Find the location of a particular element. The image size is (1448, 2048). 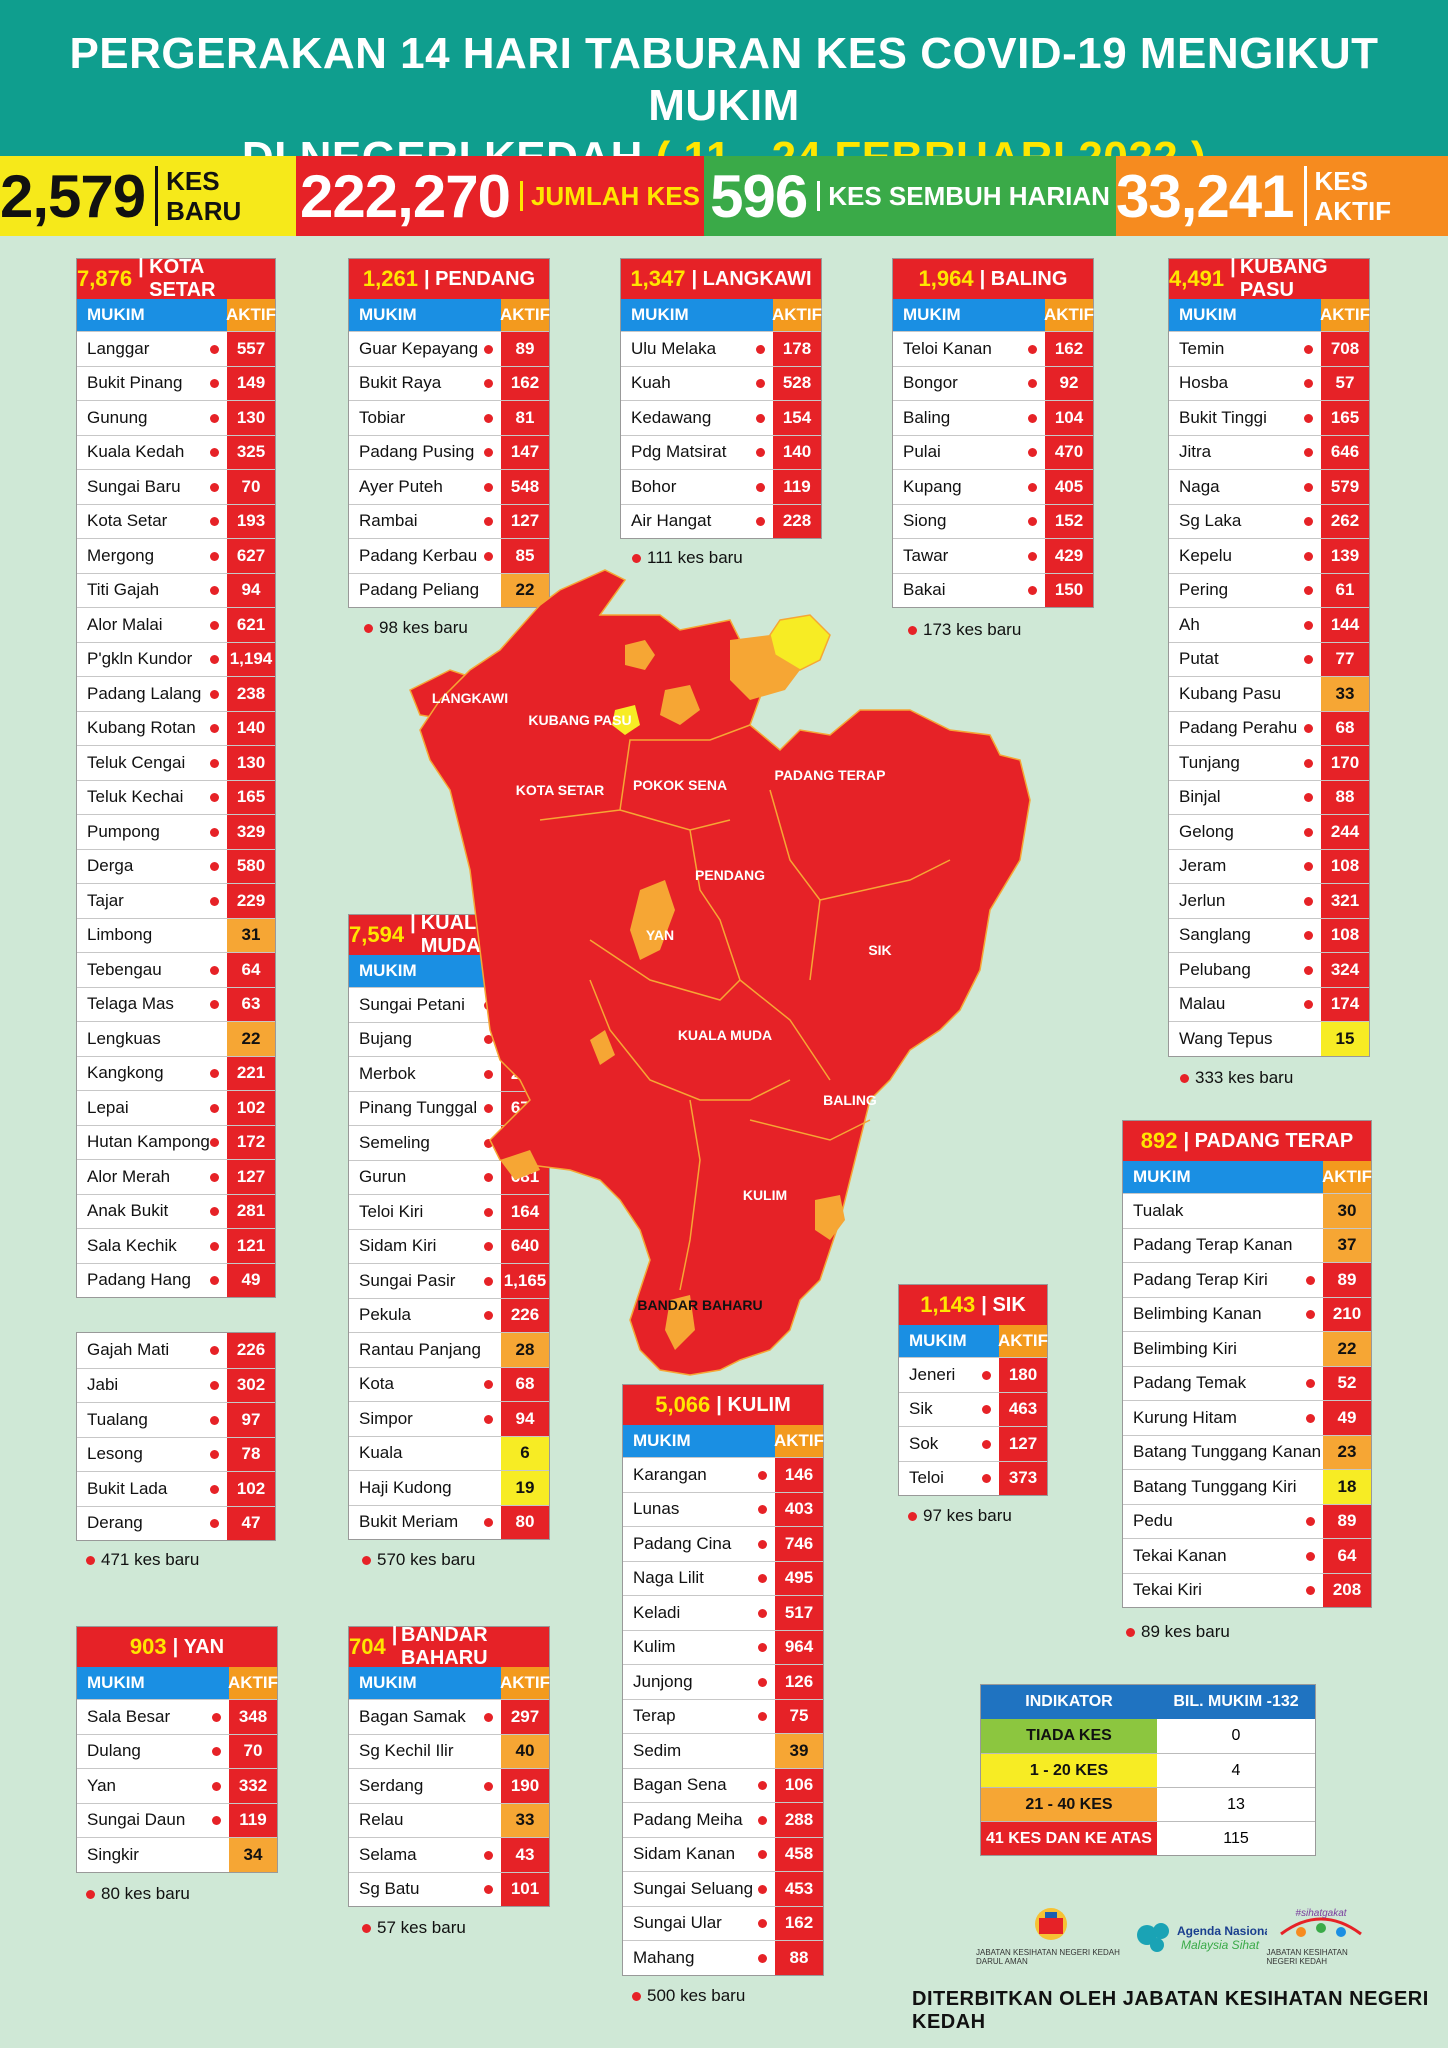

mukim-name: Karangan is located at coordinates (699, 1475).